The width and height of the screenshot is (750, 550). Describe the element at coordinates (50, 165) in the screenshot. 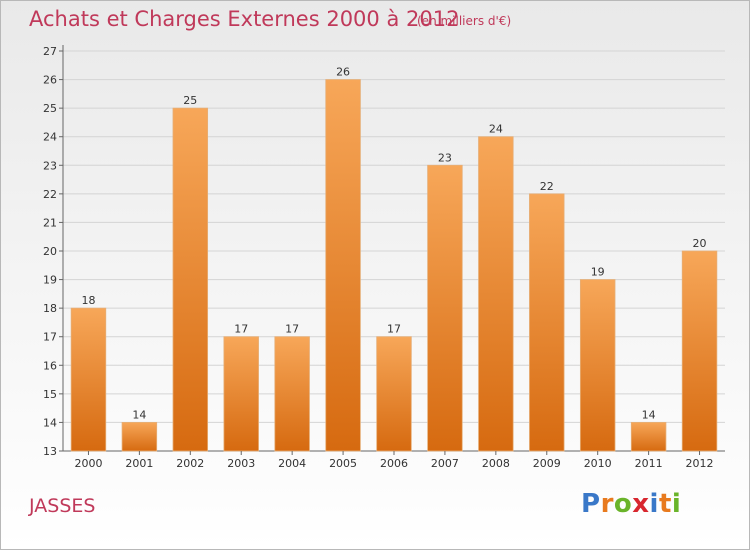

I see `y-tick-label: 23` at that location.